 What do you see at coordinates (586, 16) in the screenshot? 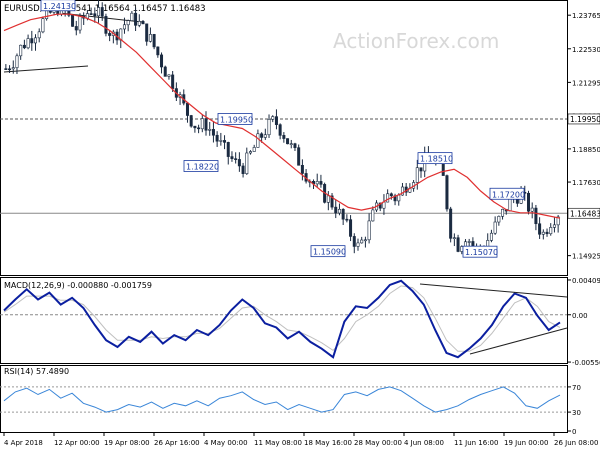
I see `price-tick-label: 1.23765` at bounding box center [586, 16].